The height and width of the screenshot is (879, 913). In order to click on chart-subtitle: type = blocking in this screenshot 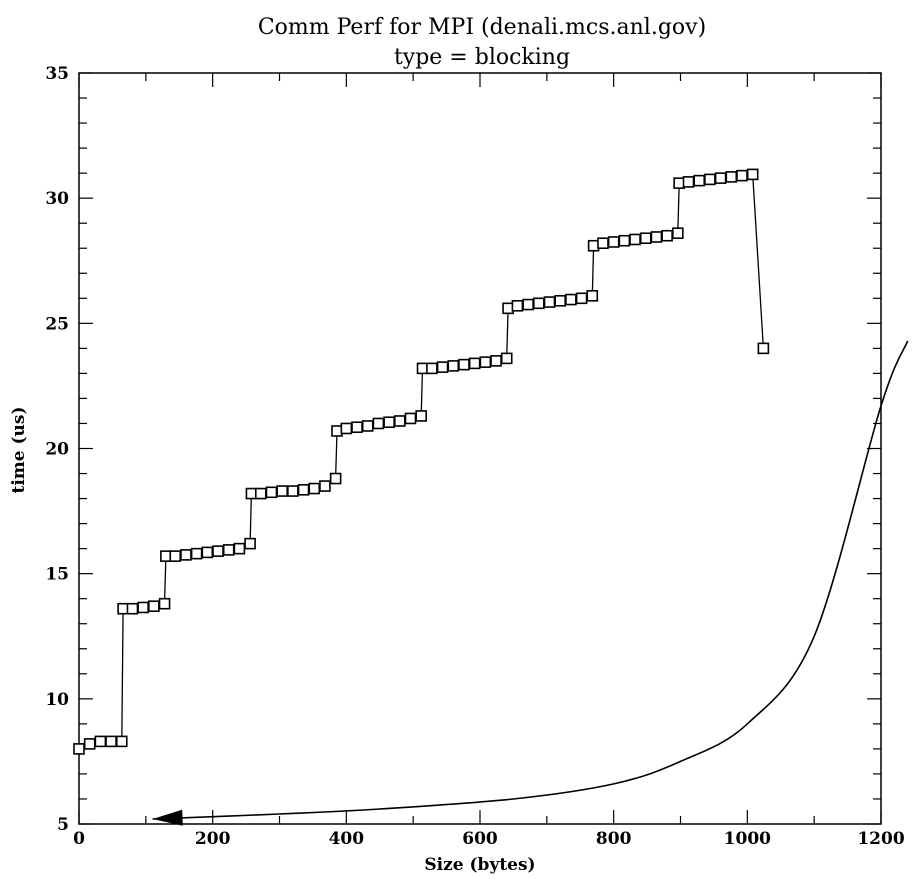, I will do `click(482, 57)`.